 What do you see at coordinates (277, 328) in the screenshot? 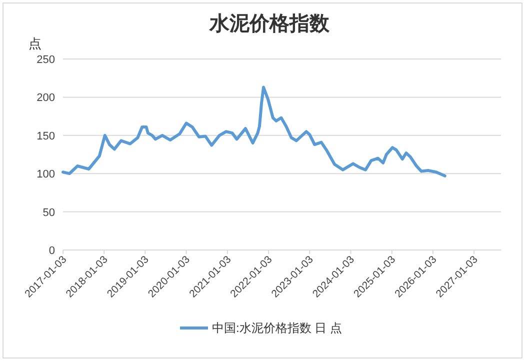
I see `legend-label: 中国:水泥价格指数 日 点` at bounding box center [277, 328].